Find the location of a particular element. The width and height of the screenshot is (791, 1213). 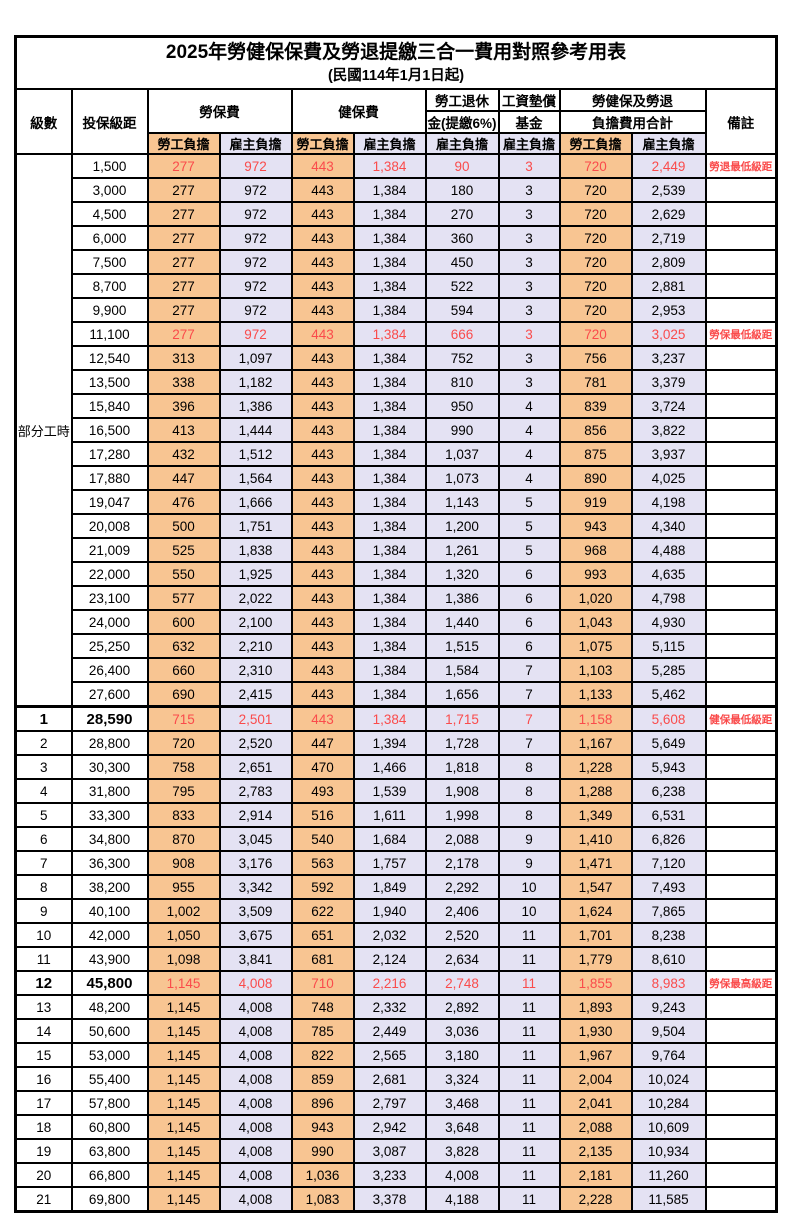

value-cell: 592 is located at coordinates (322, 887).